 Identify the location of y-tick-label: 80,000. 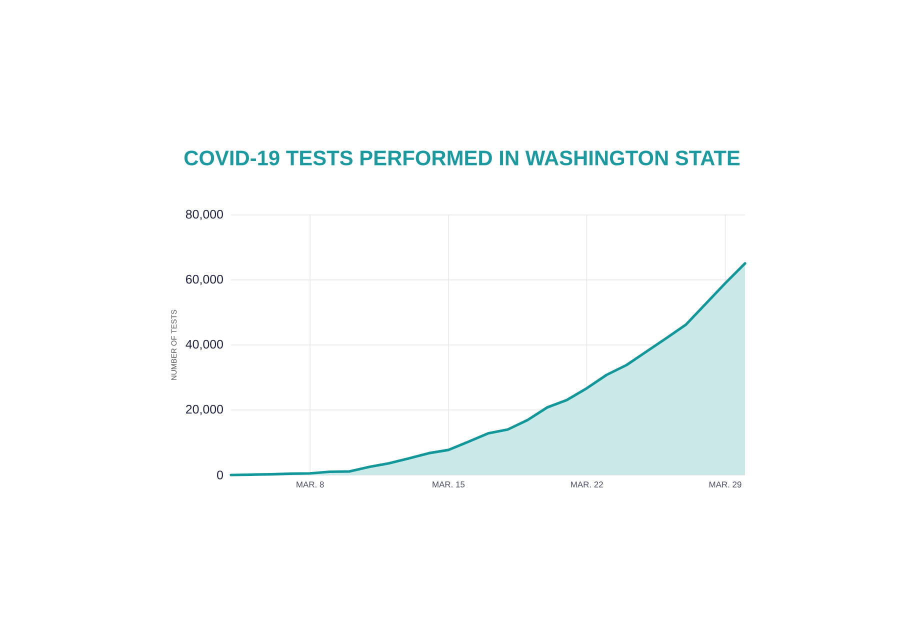
(204, 215).